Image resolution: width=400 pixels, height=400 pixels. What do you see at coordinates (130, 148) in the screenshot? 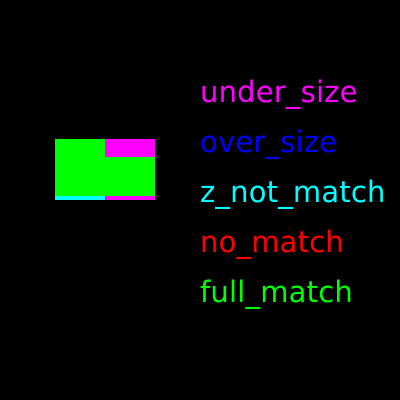
I see `magenta-corner-region` at bounding box center [130, 148].